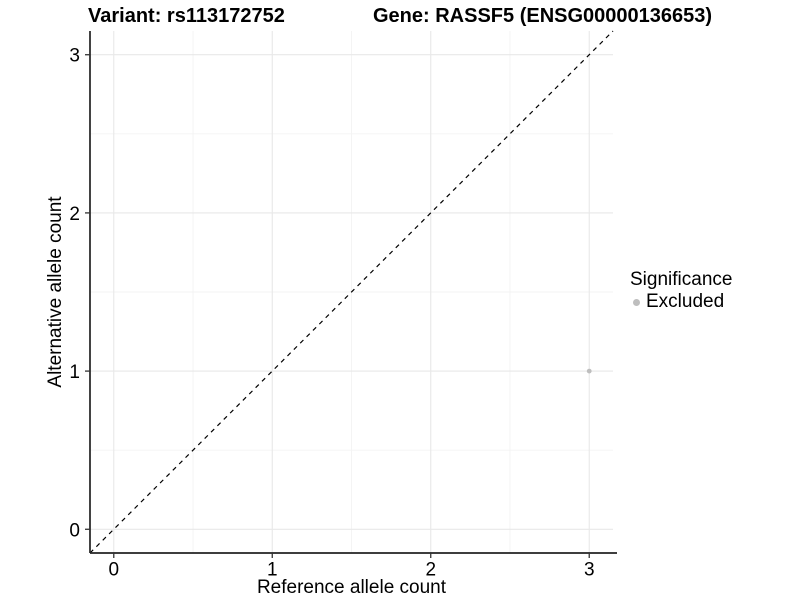 The width and height of the screenshot is (800, 600). I want to click on x-tick-label: 2, so click(430, 570).